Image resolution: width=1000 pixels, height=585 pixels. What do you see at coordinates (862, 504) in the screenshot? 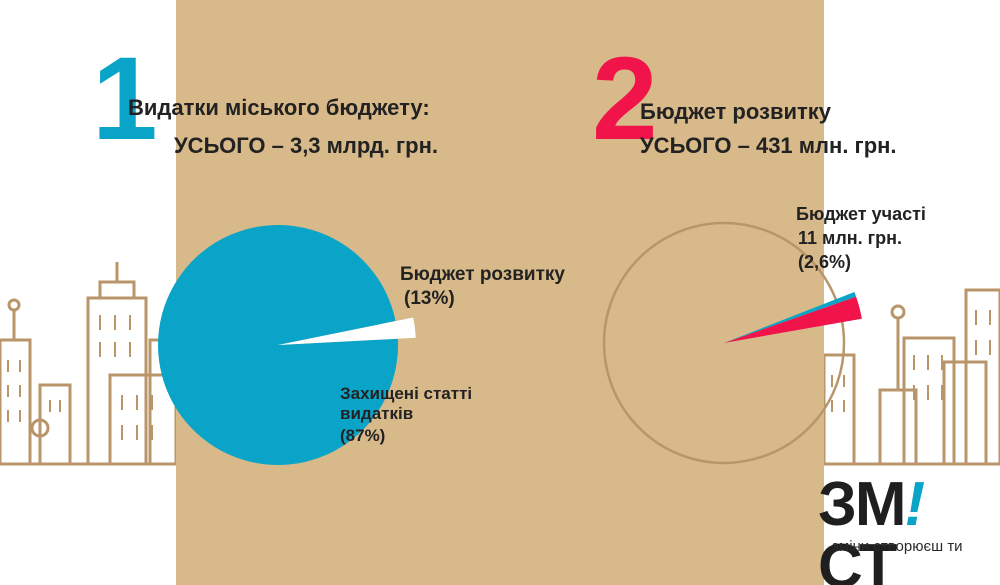
I see `logo-text-left: ЗМ` at bounding box center [862, 504].